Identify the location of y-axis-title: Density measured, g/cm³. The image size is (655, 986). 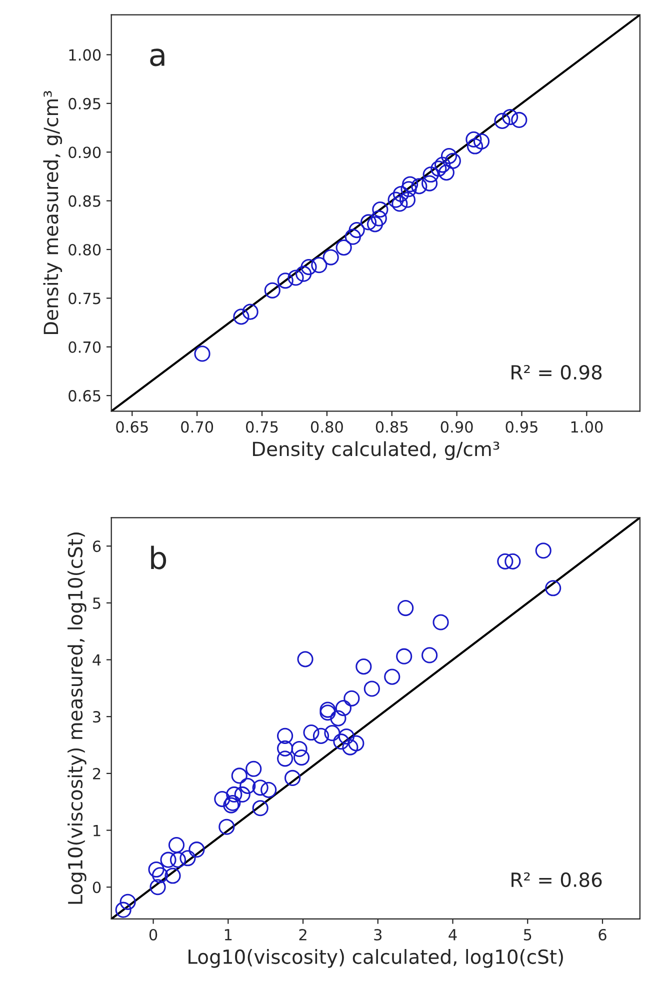
(52, 212).